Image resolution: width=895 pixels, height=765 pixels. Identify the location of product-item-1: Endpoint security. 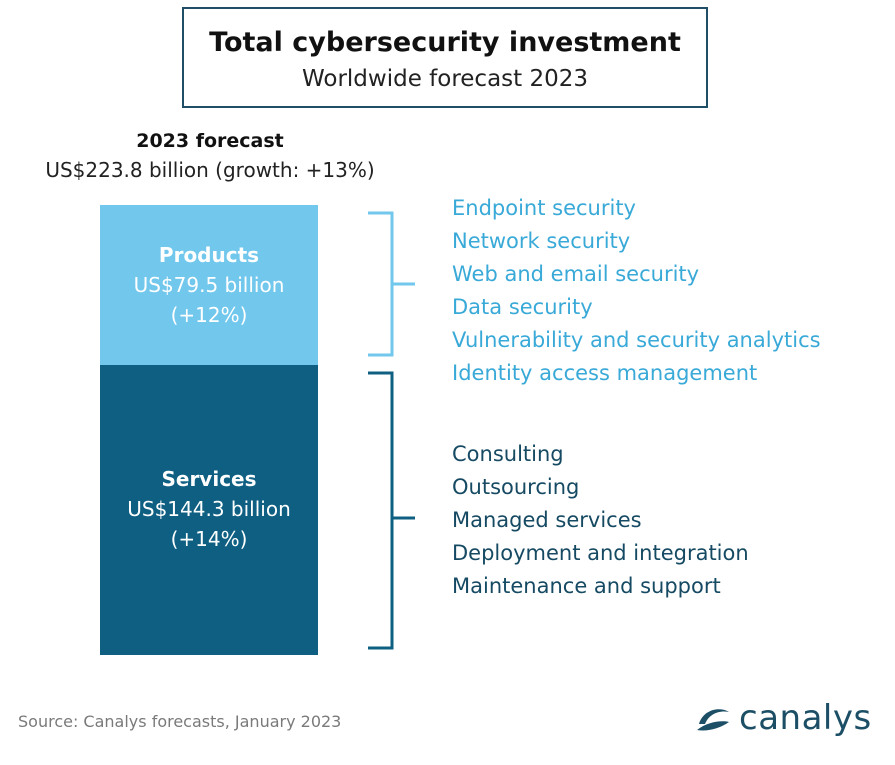
(544, 208).